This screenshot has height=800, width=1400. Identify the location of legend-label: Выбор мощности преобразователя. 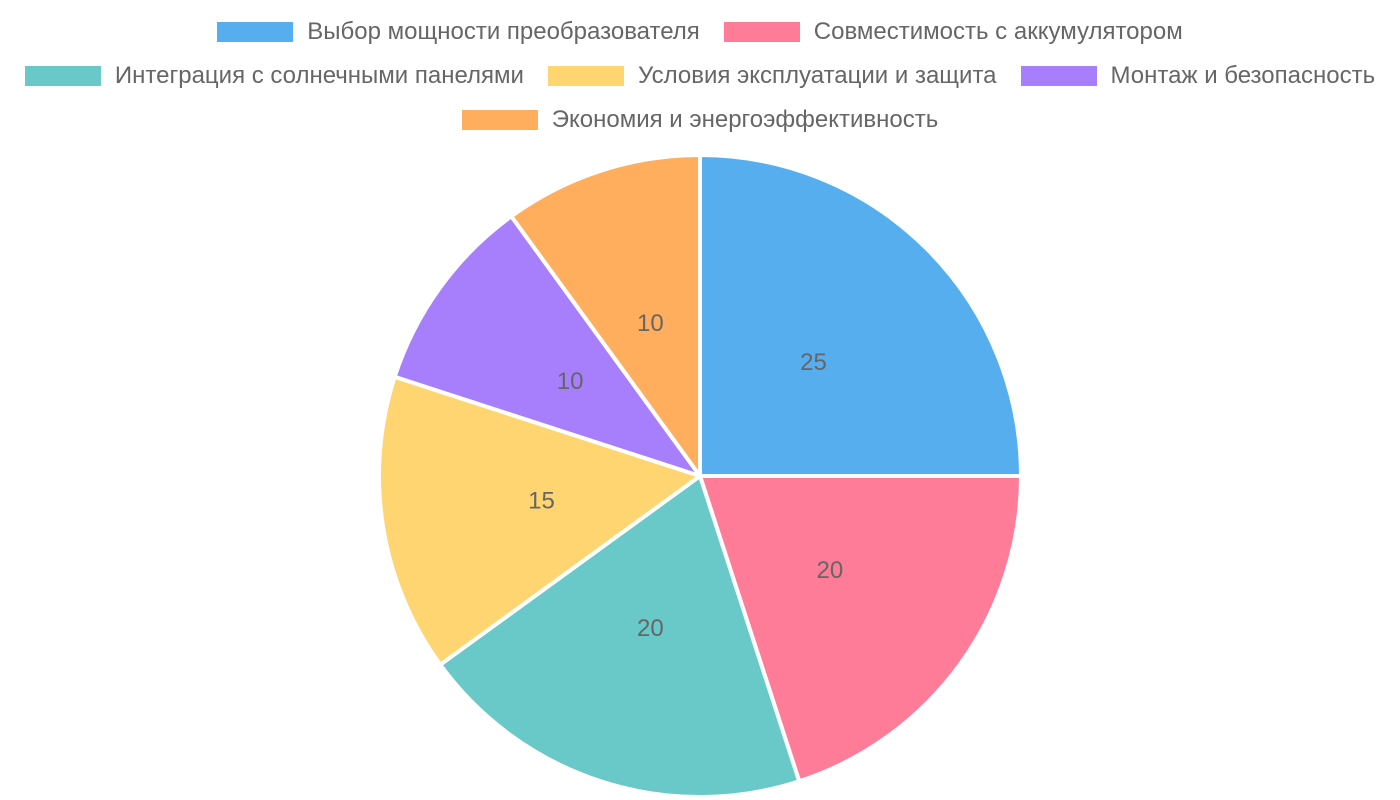
(503, 31).